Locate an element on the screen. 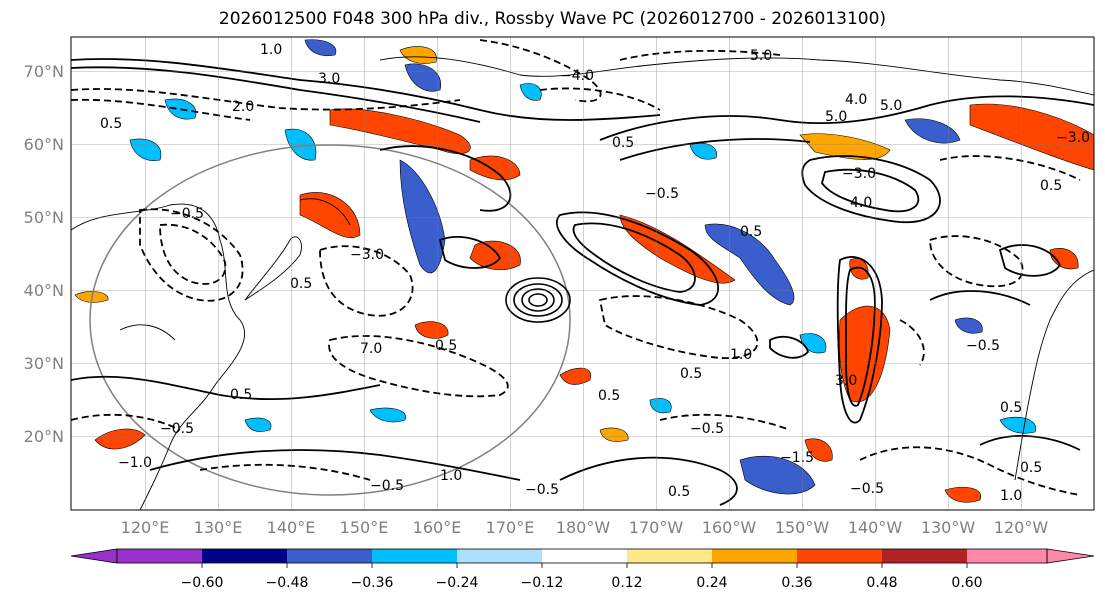 This screenshot has height=604, width=1105. lon-label: 160°W is located at coordinates (729, 527).